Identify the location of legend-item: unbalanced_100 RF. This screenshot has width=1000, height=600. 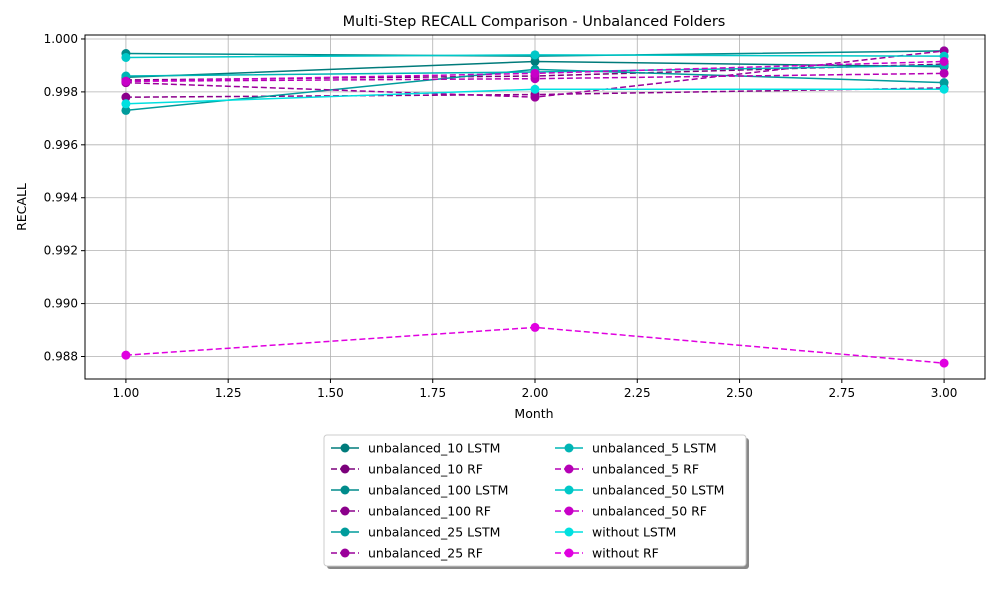
(411, 511).